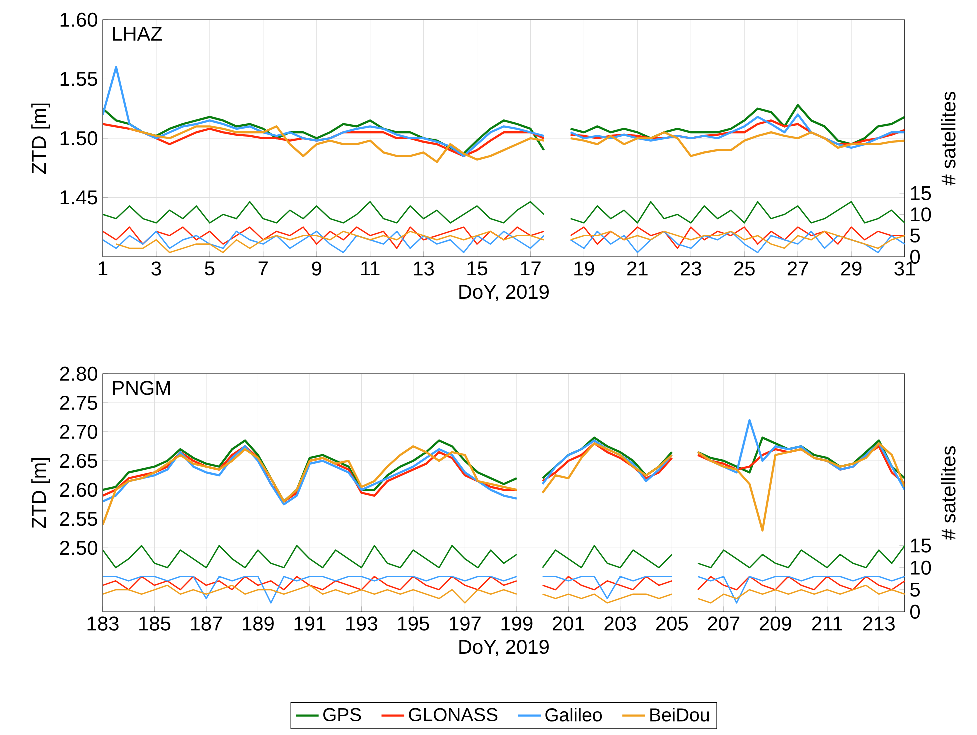 Image resolution: width=977 pixels, height=735 pixels. I want to click on y-tick-label: 2.50, so click(79, 548).